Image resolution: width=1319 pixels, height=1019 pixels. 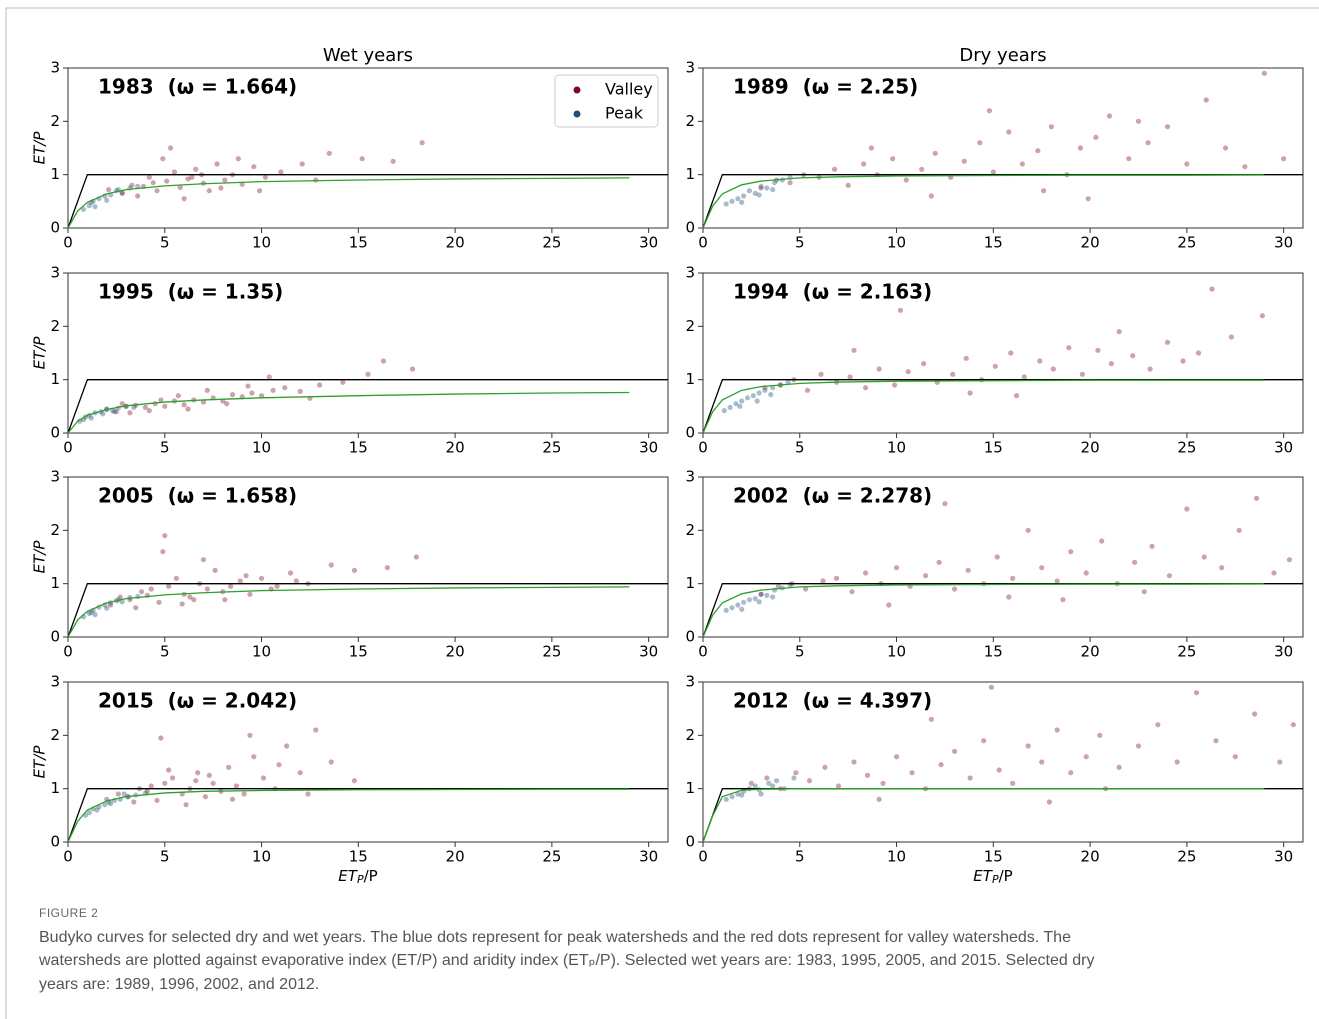 What do you see at coordinates (197, 87) in the screenshot?
I see `panel-title: 1983 (ω = 1.664)` at bounding box center [197, 87].